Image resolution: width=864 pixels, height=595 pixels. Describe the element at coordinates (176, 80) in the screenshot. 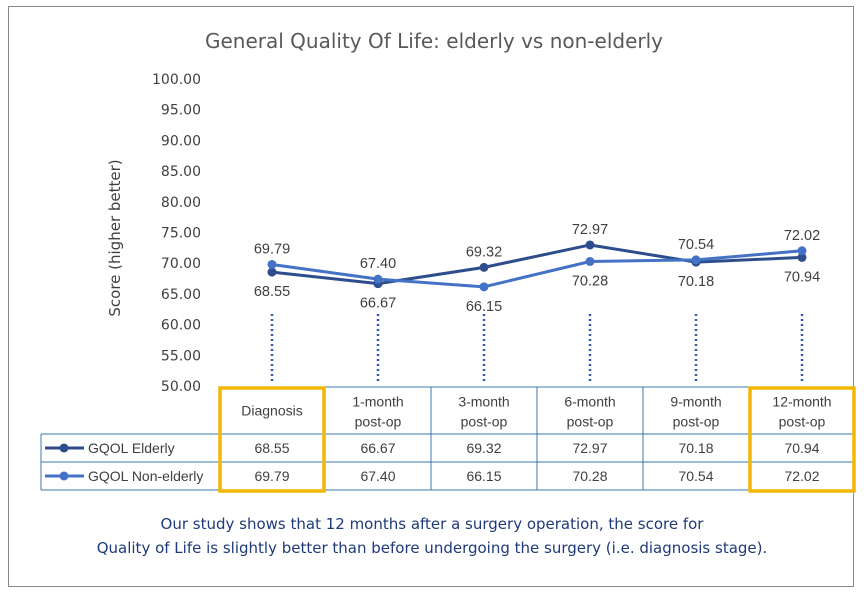

I see `y-tick-label: 100.00` at that location.